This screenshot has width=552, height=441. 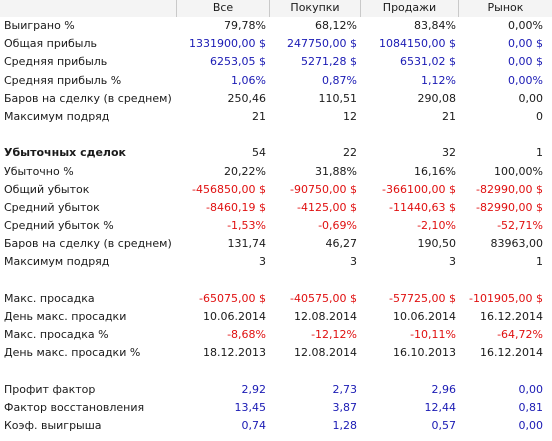 What do you see at coordinates (63, 80) in the screenshot?
I see `row-label: Средняя прибыль %` at bounding box center [63, 80].